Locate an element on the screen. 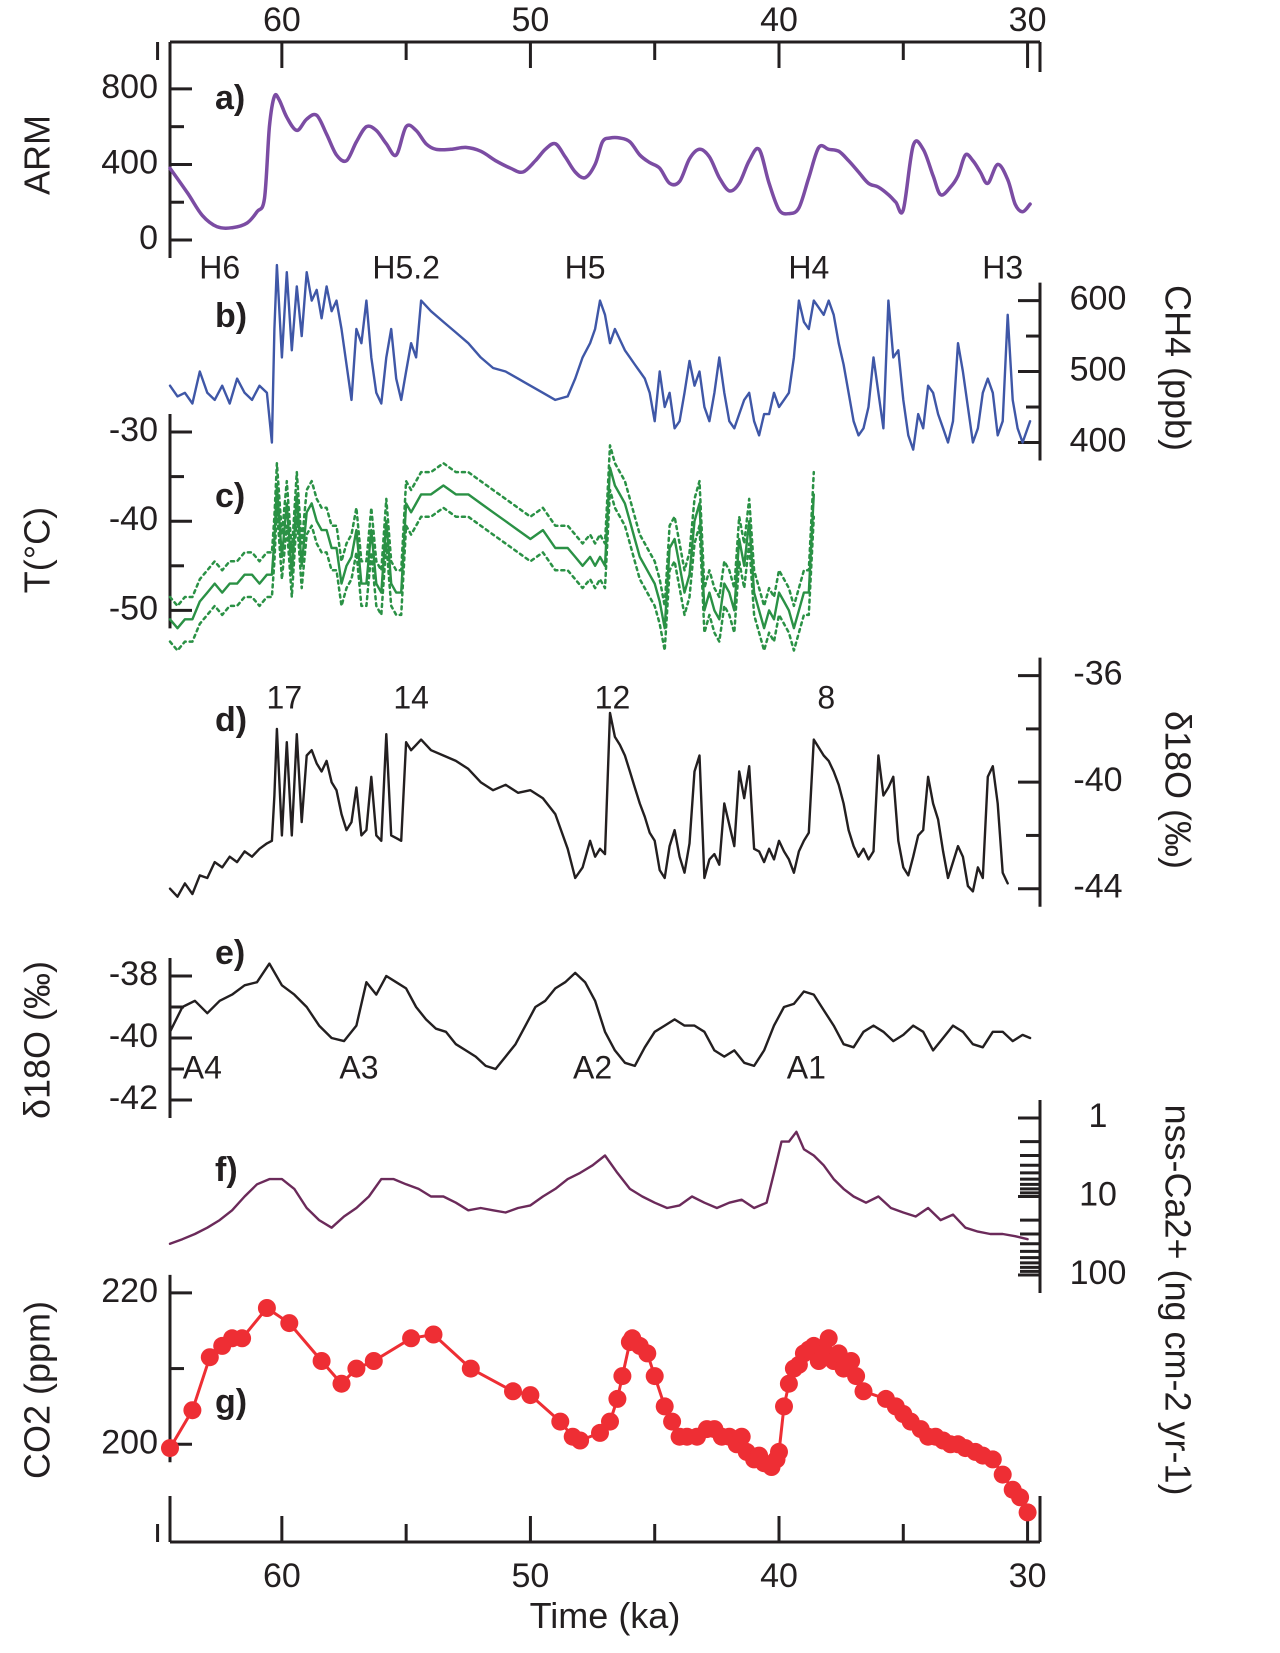 Image resolution: width=1280 pixels, height=1653 pixels. top-x-tick-label: 30 is located at coordinates (1028, 20).